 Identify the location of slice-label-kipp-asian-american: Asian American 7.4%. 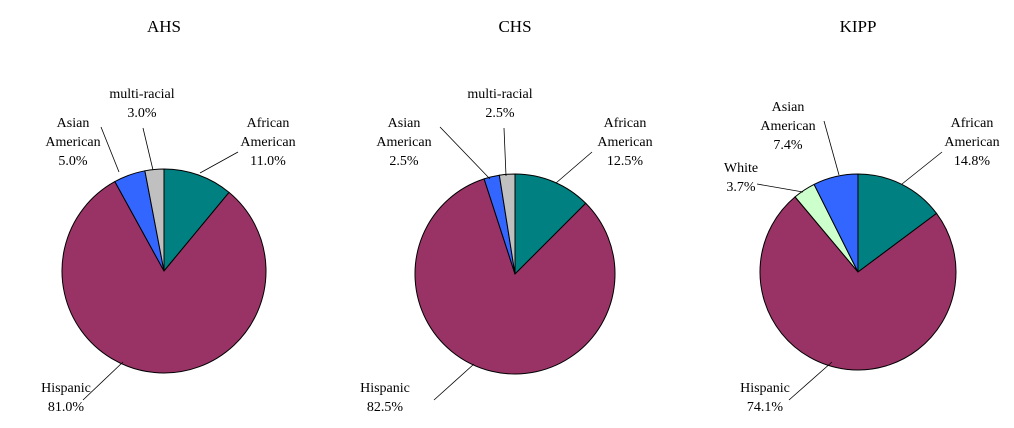
(787, 126).